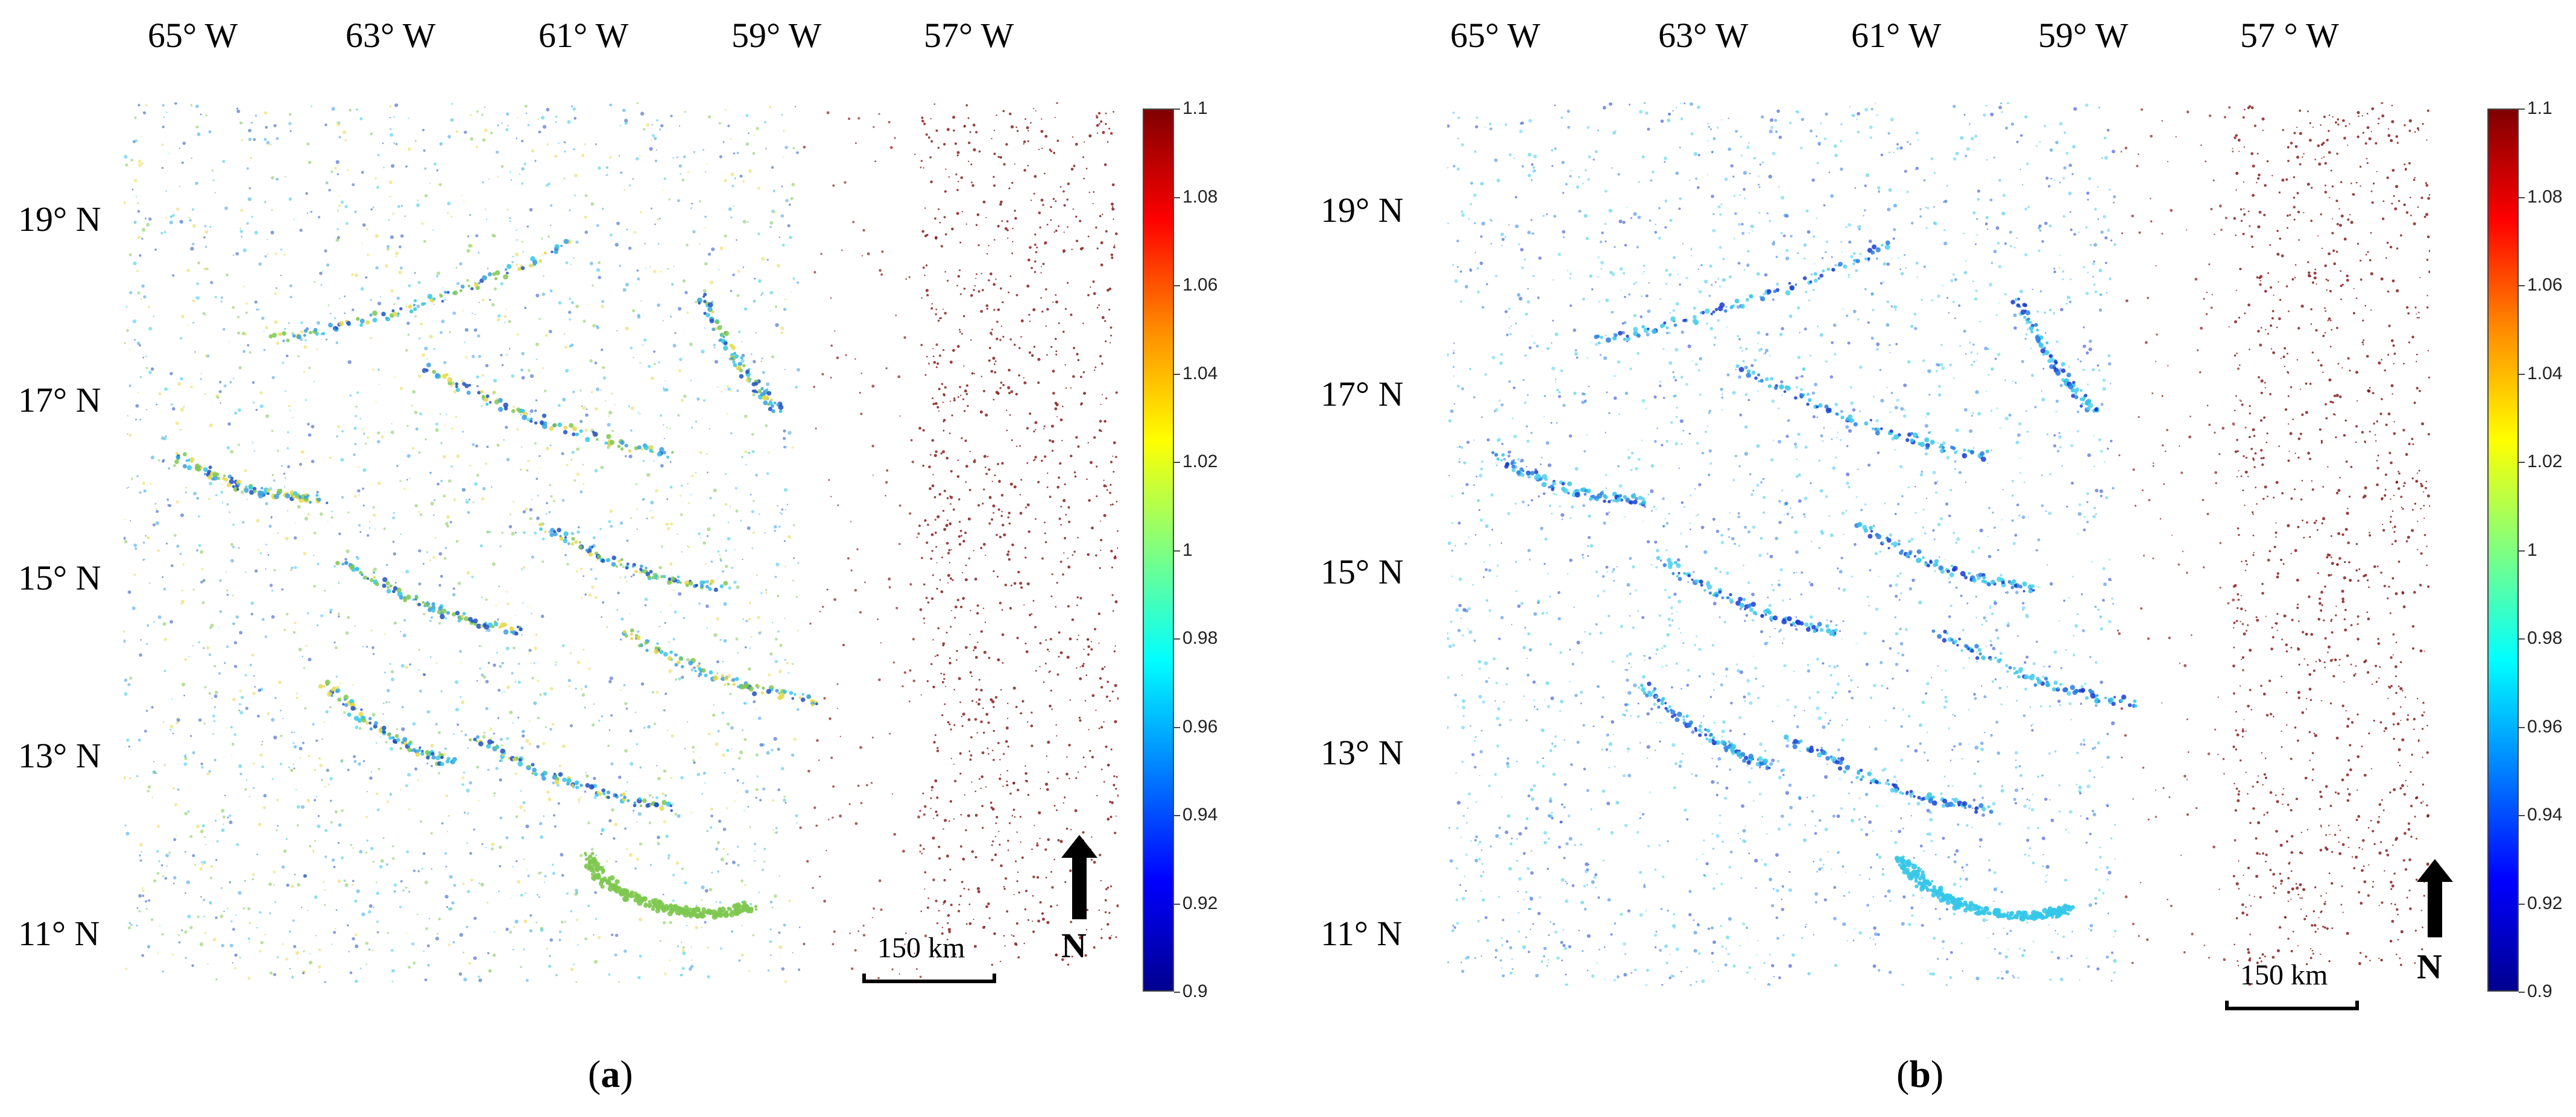 Image resolution: width=2576 pixels, height=1117 pixels. I want to click on caption-b: (b), so click(1920, 1073).